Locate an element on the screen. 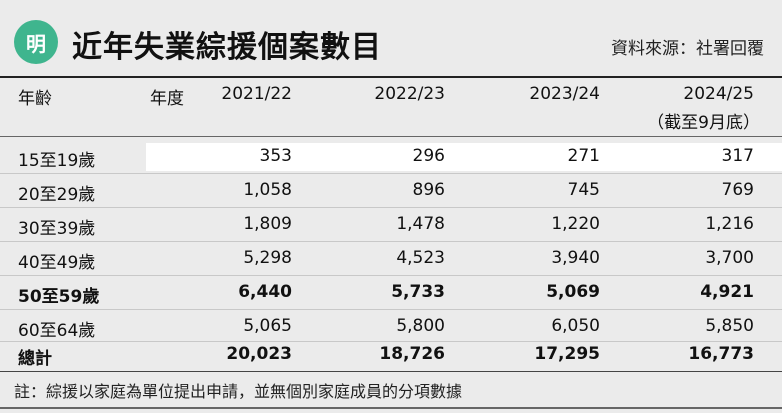  value-cell: 1,058 is located at coordinates (267, 190).